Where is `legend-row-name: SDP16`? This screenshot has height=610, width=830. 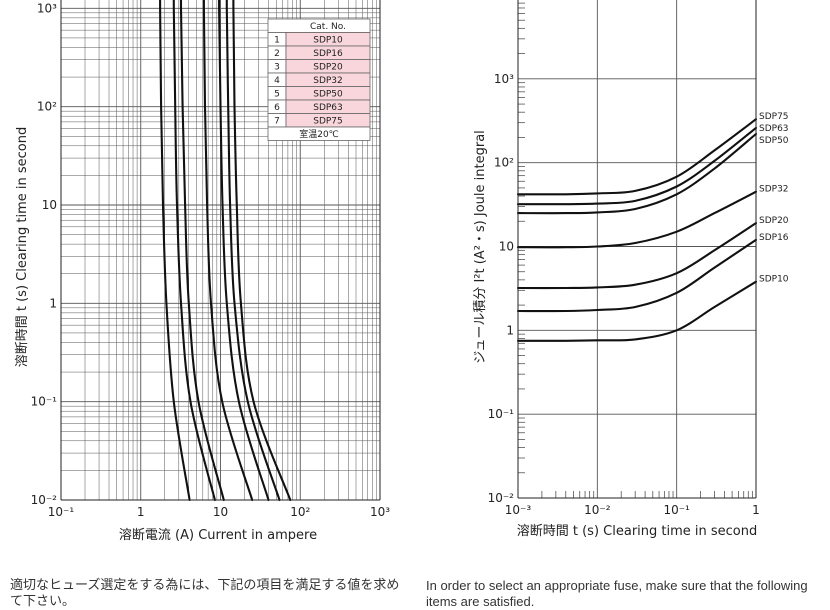
legend-row-name: SDP16 is located at coordinates (328, 54).